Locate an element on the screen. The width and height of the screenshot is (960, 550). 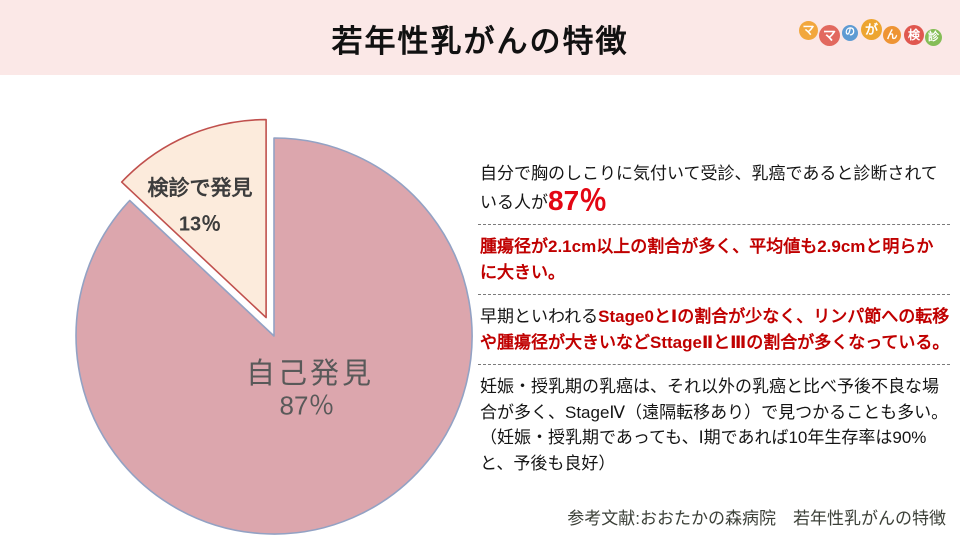
pie-label-screening: 検診で発見 is located at coordinates (200, 188).